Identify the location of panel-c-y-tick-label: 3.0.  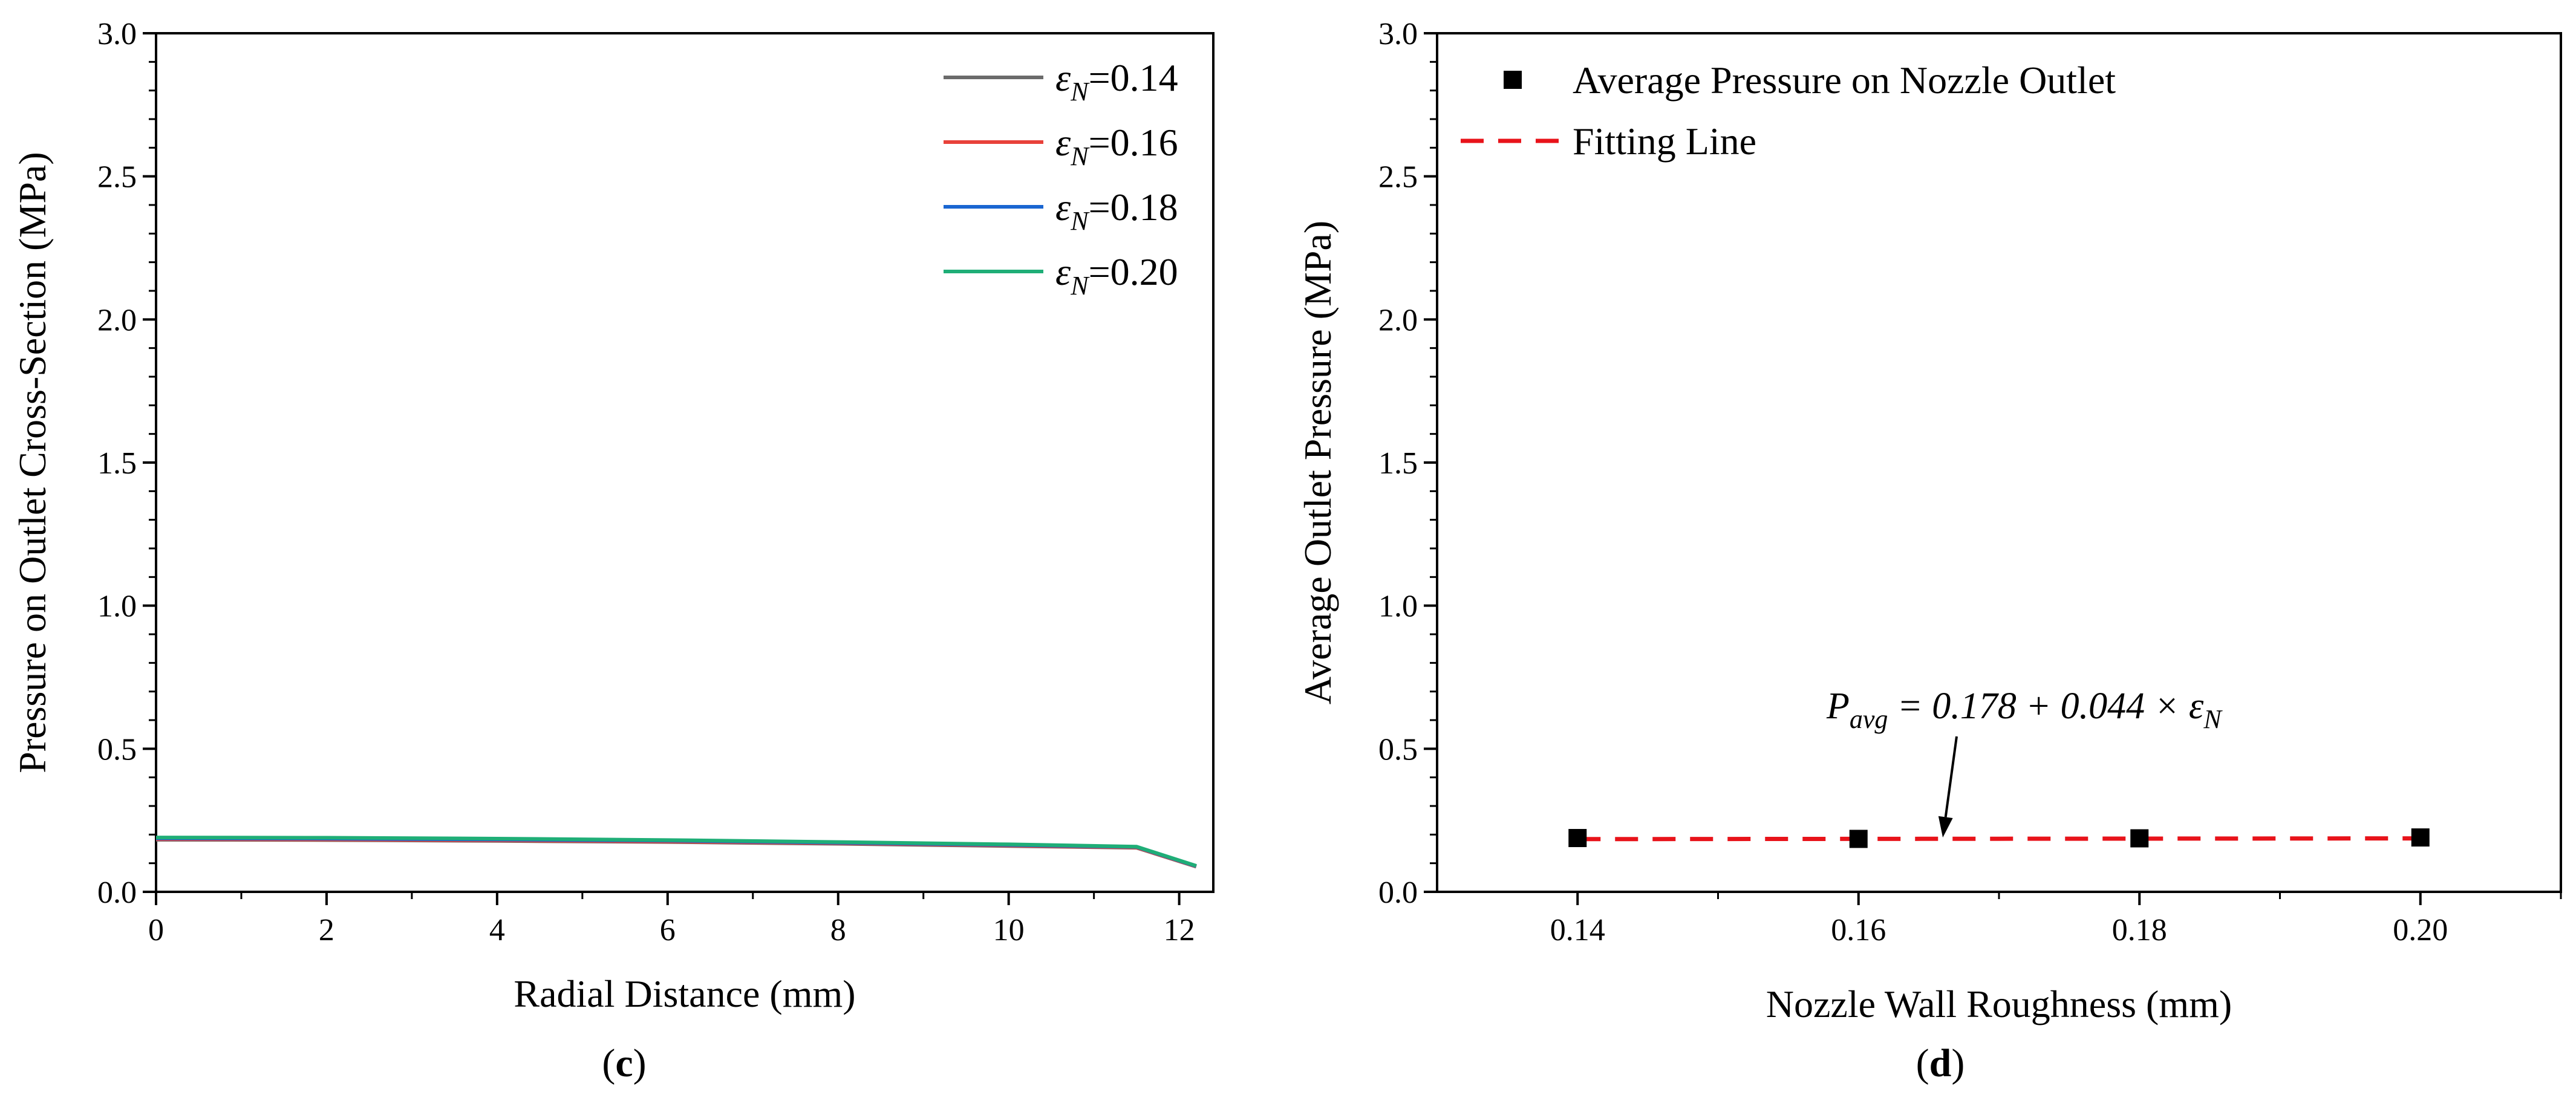
(117, 34).